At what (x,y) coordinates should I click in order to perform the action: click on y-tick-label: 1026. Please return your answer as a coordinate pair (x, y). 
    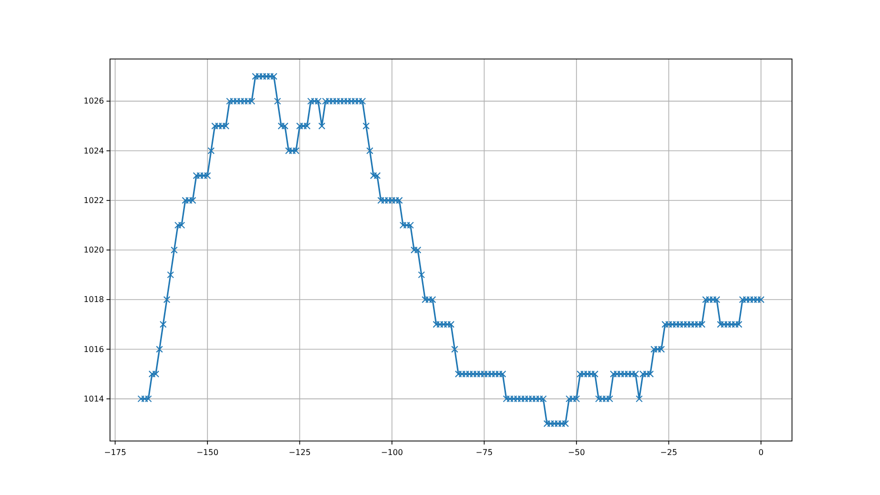
    Looking at the image, I should click on (94, 101).